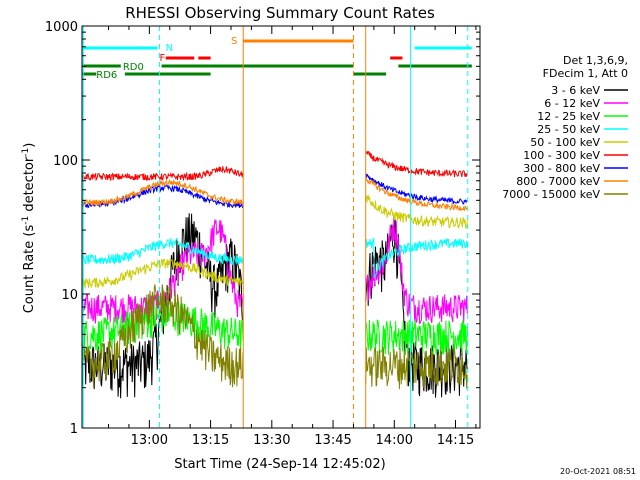  I want to click on line-6-12kev-seg2, so click(416, 269).